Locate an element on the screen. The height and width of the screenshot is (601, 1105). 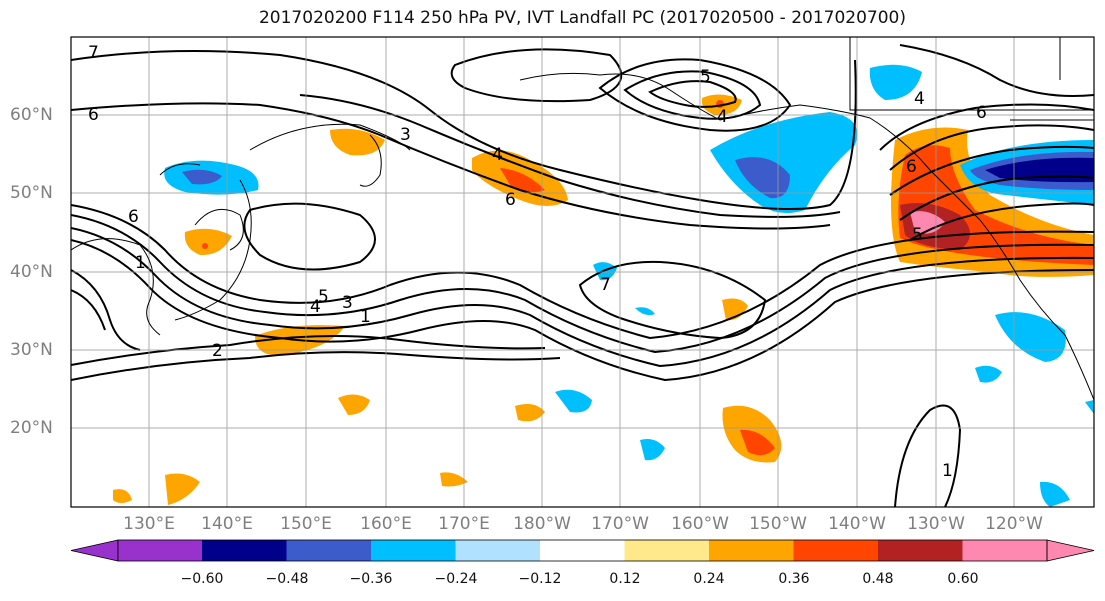
colorbar-frame is located at coordinates (582, 550).